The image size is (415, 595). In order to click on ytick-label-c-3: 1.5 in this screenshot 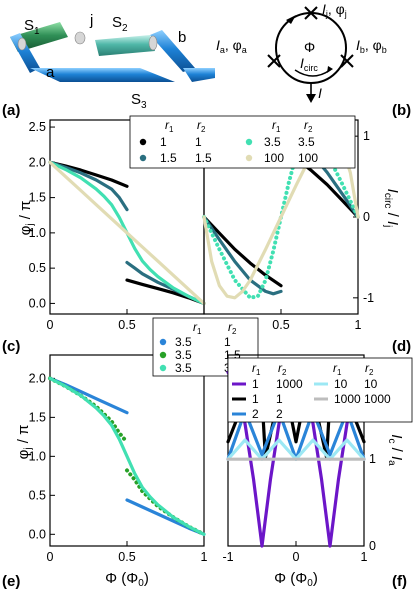, I will do `click(37, 198)`.